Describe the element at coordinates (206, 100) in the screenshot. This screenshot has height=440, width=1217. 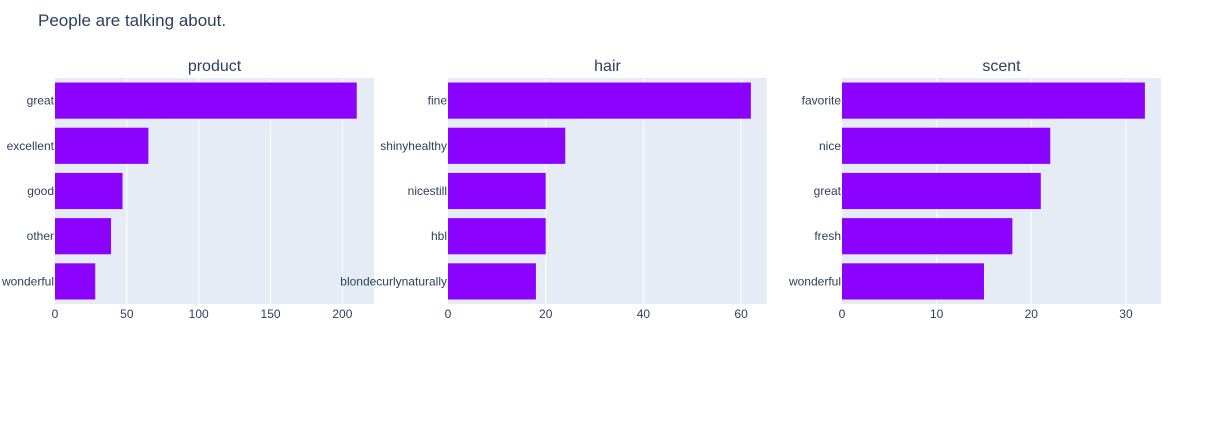
I see `bar-product-great` at that location.